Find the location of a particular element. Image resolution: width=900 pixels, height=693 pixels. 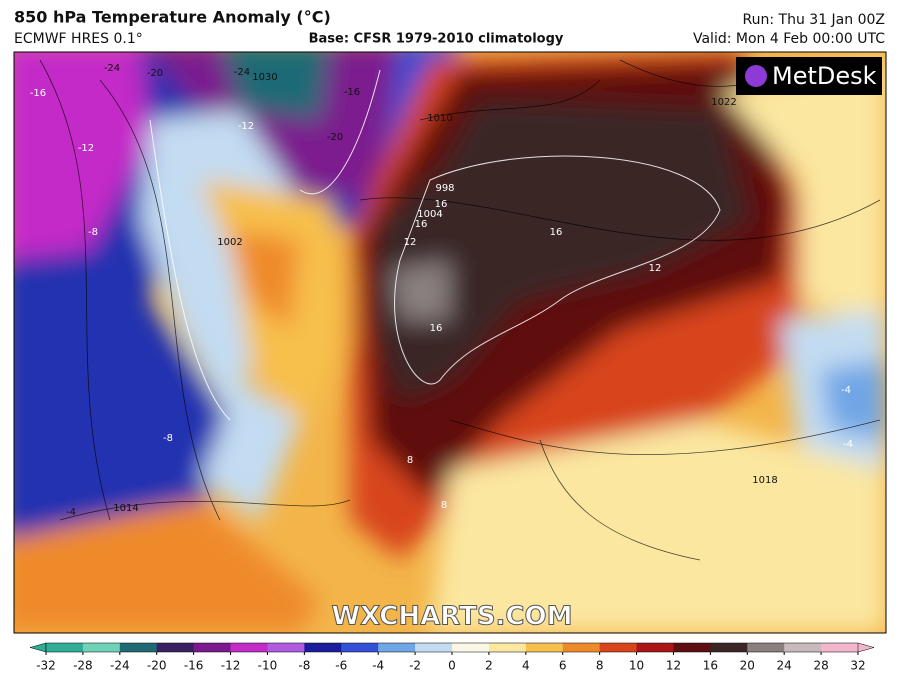

colorbar-label: -20 is located at coordinates (157, 666).